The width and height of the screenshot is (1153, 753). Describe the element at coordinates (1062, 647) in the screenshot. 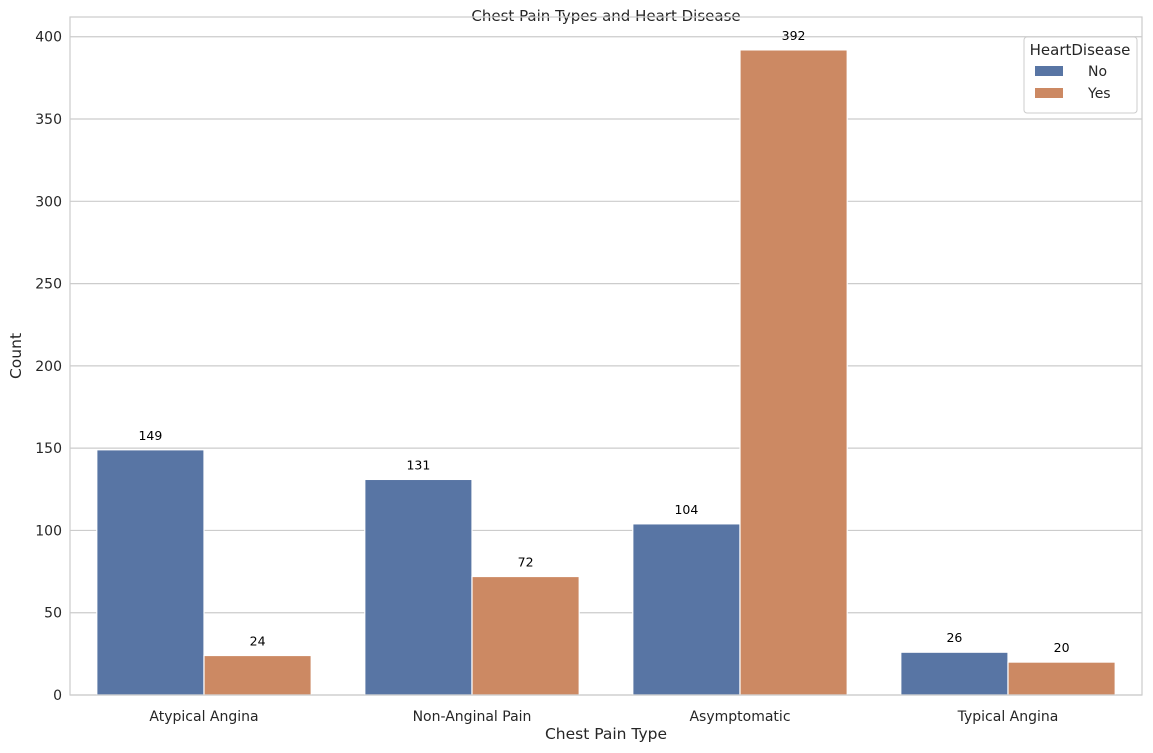

I see `bar-value-label: 20` at that location.